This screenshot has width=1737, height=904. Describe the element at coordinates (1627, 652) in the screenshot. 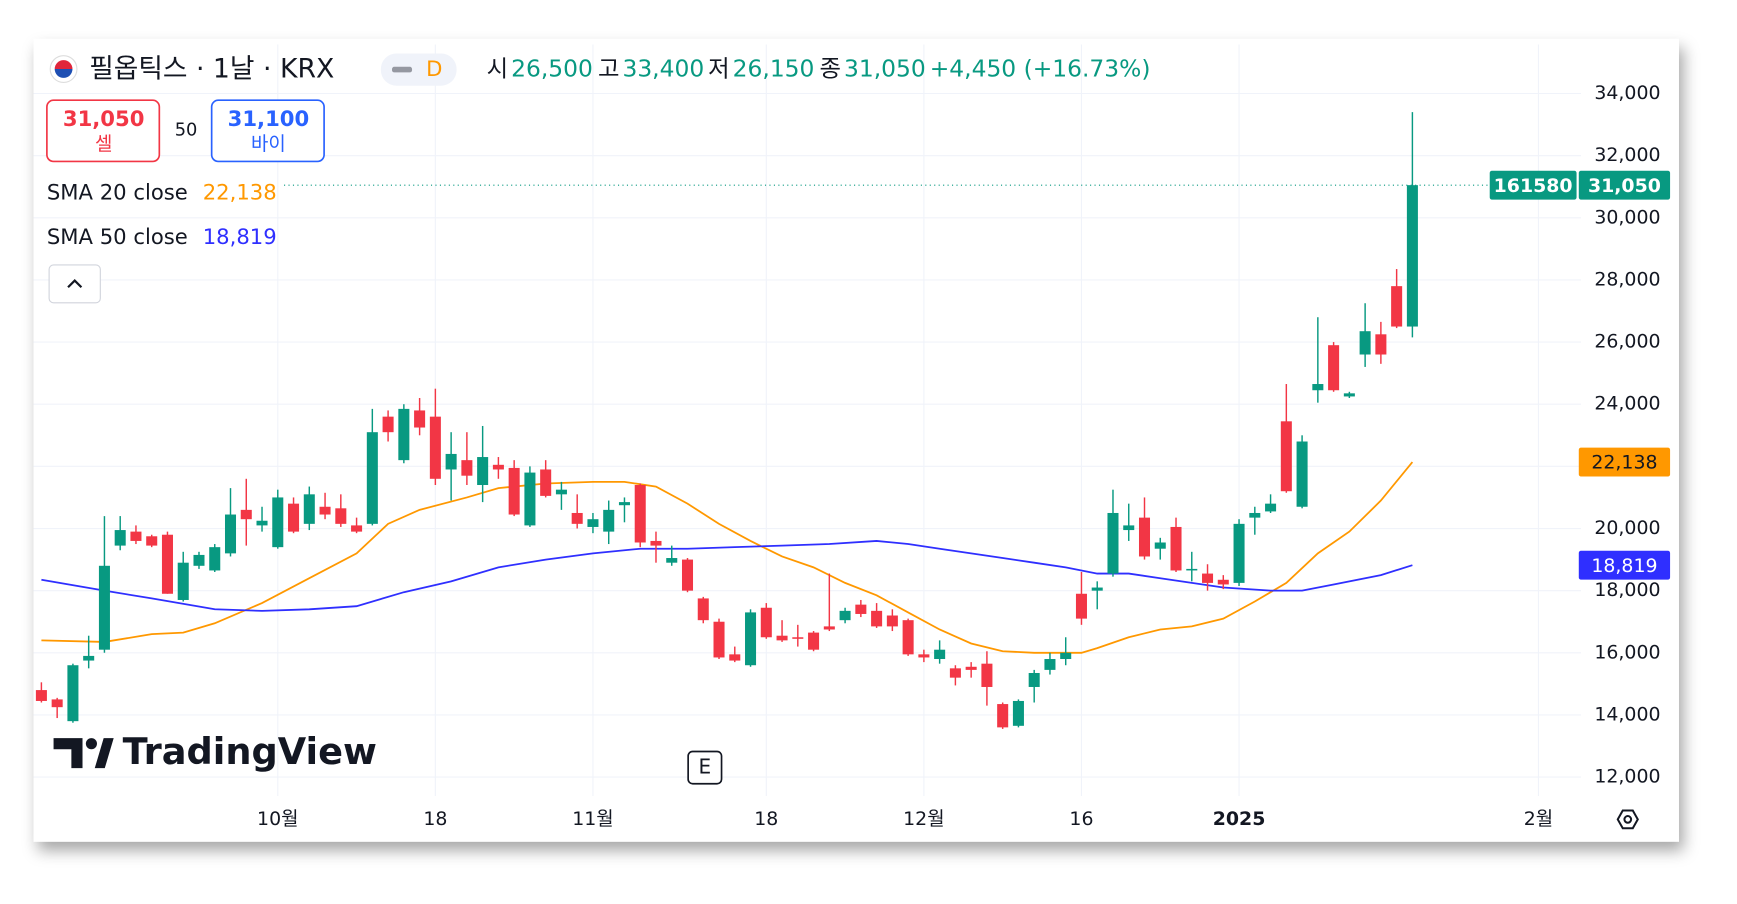

I see `y-tick-label: 16,000` at that location.